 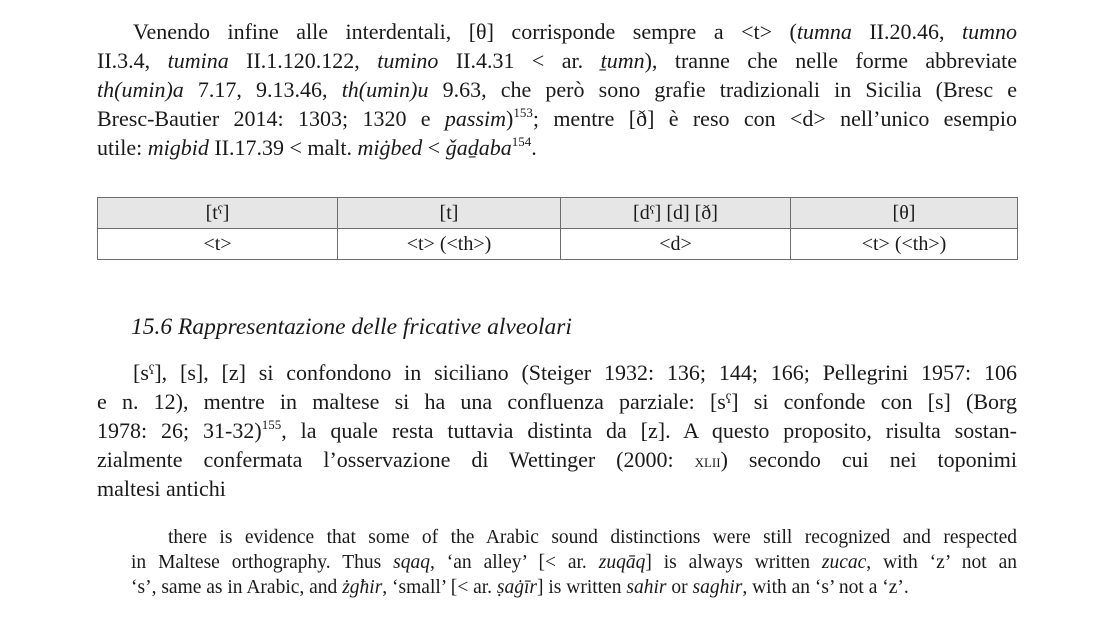 What do you see at coordinates (283, 147) in the screenshot?
I see `text-run: II.17.39 < malt.` at bounding box center [283, 147].